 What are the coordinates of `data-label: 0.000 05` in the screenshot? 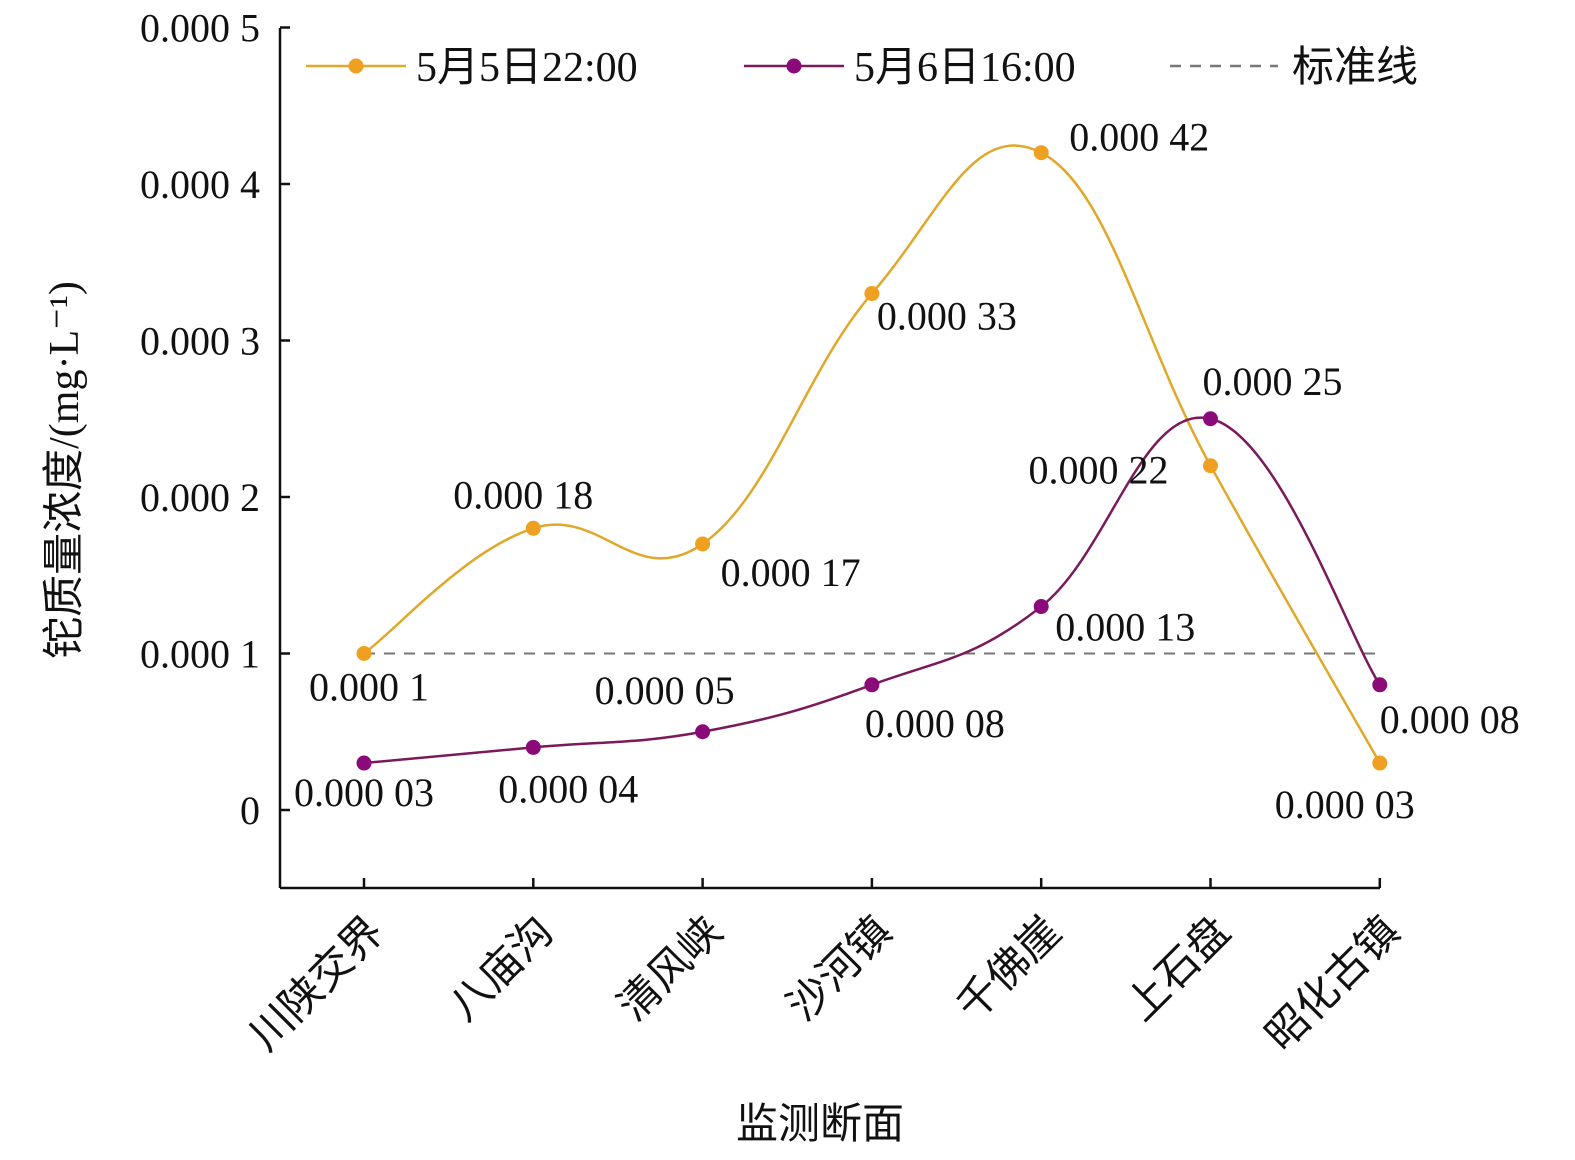 It's located at (665, 690).